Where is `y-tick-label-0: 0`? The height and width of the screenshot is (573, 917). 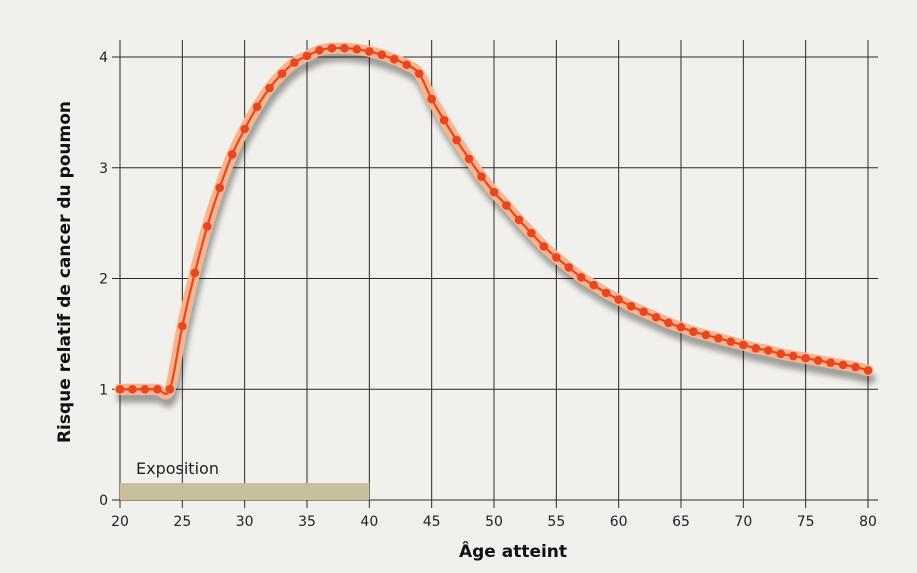 y-tick-label-0: 0 is located at coordinates (103, 501).